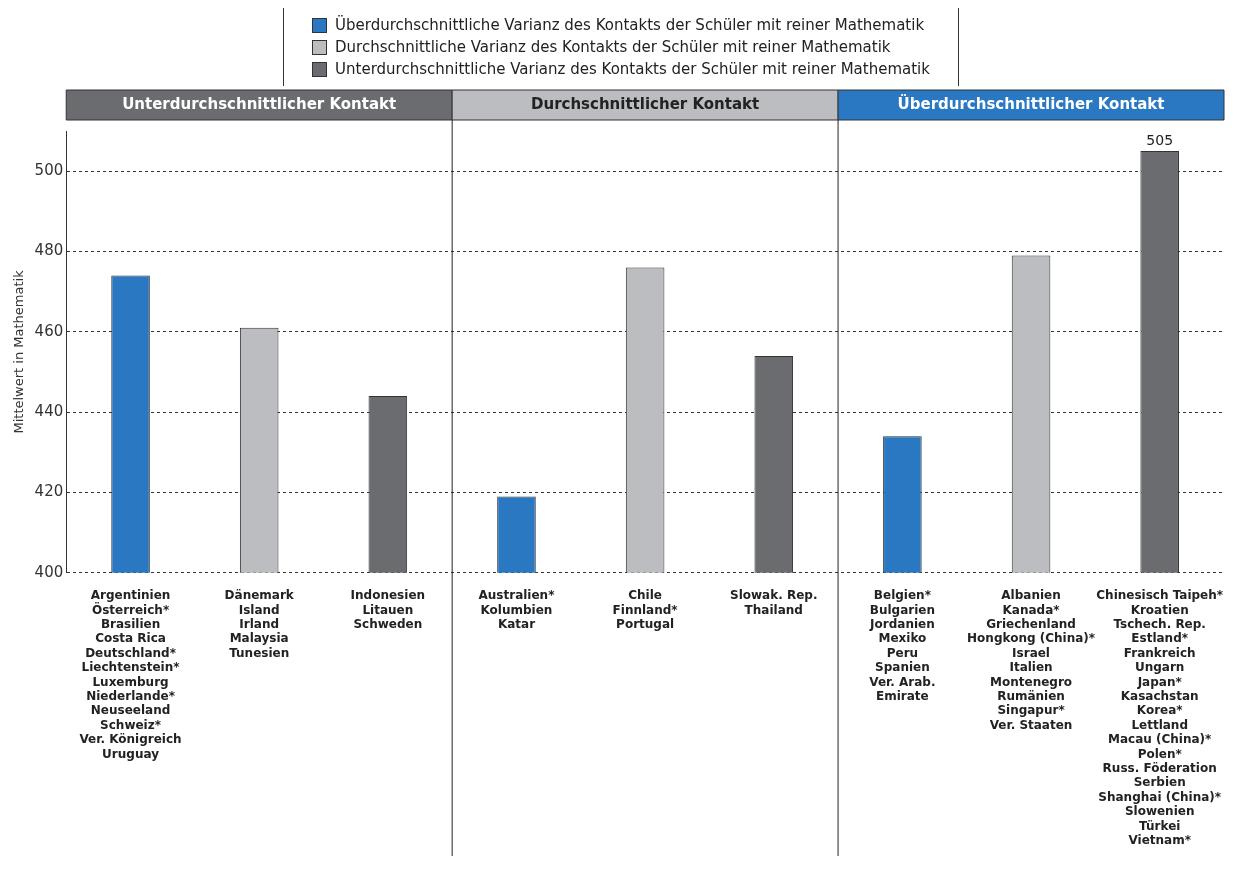 The image size is (1242, 888). Describe the element at coordinates (259, 624) in the screenshot. I see `x-tick-label: Dänemark Island Irland Malaysia Tunesien` at that location.